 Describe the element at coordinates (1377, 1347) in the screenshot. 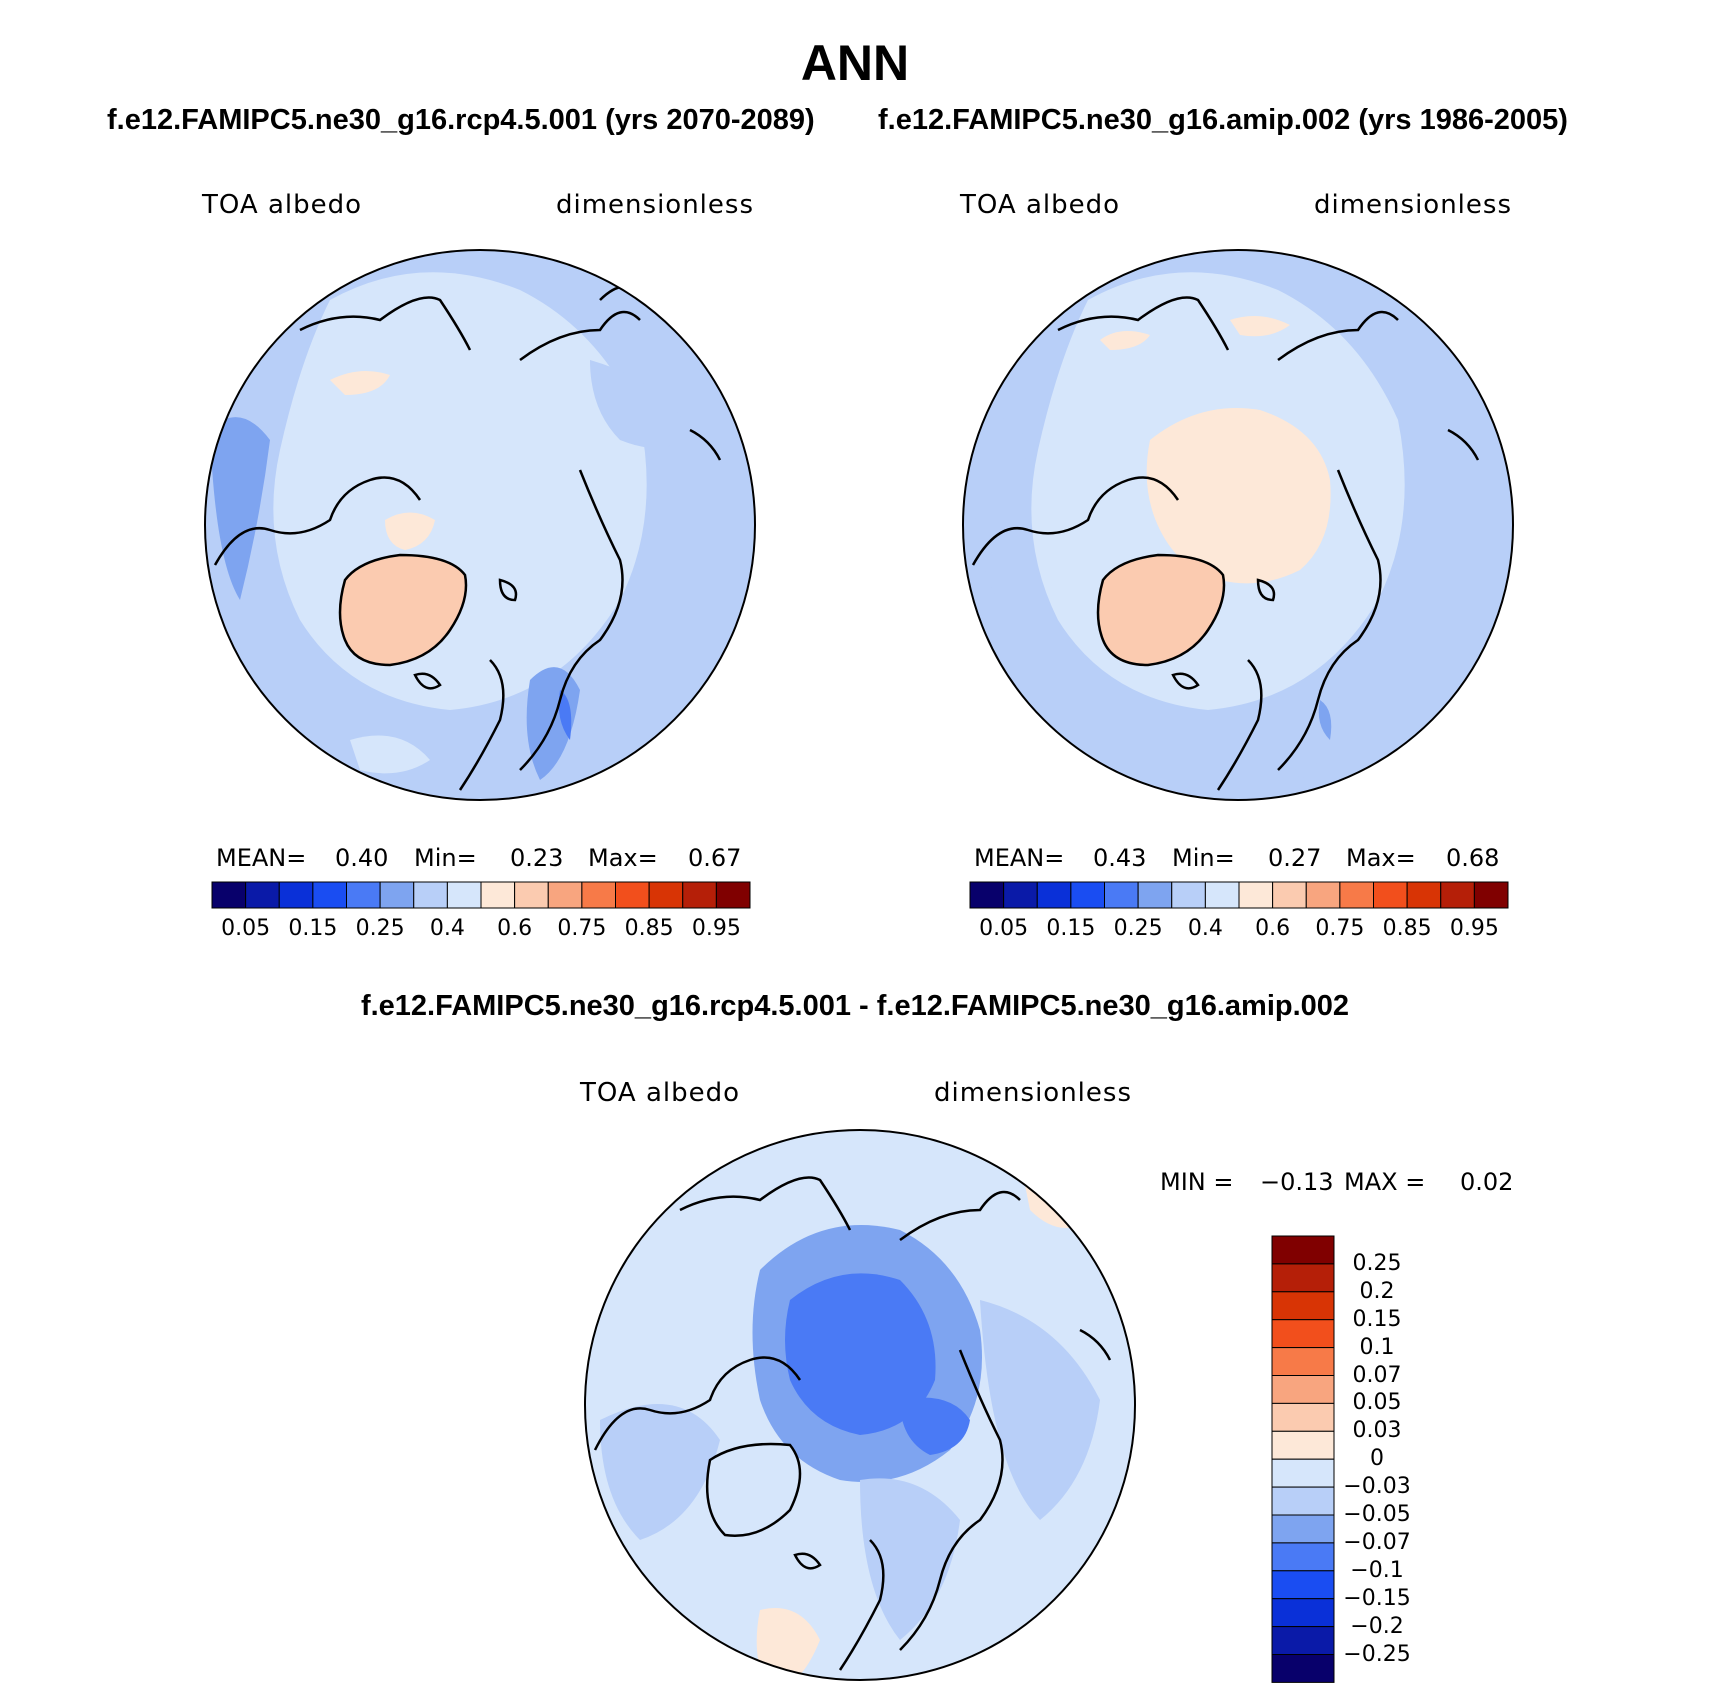

I see `difference-colorbar-tick-label: 0.1` at that location.